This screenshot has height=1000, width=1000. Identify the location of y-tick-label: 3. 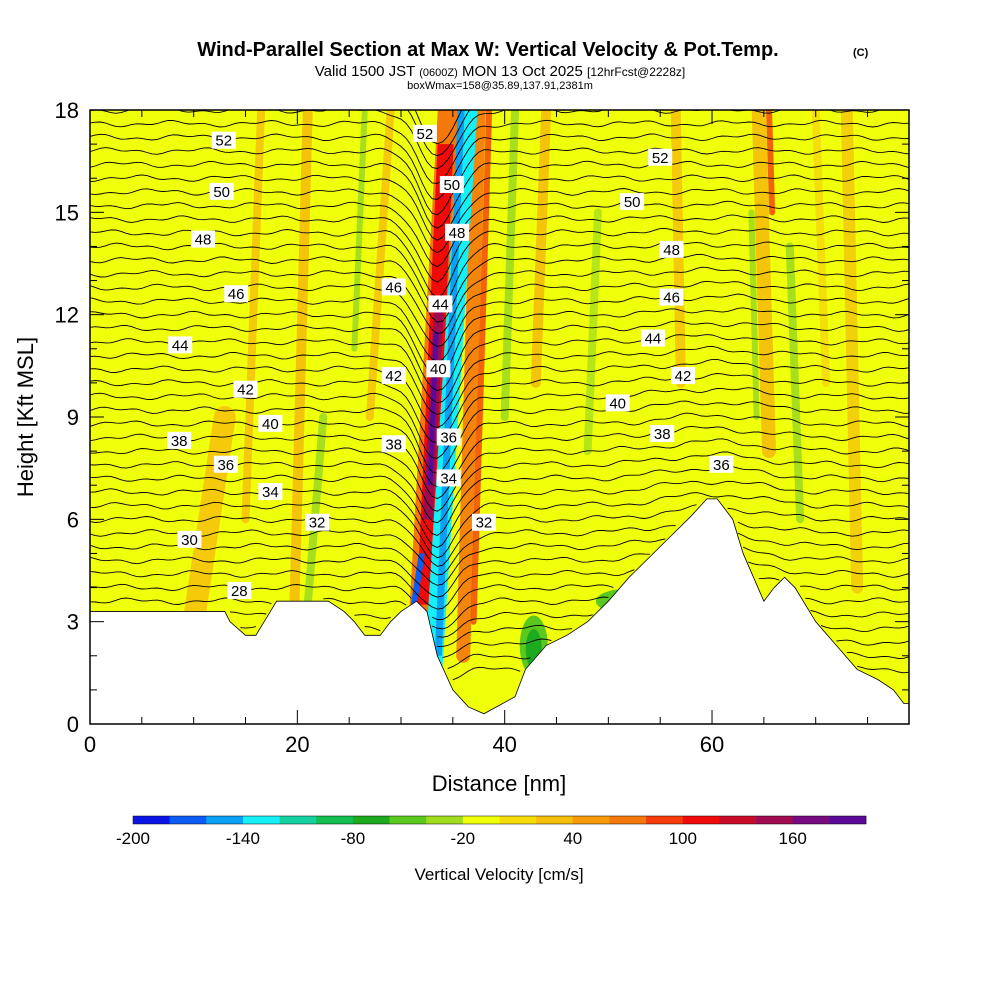
(73, 622).